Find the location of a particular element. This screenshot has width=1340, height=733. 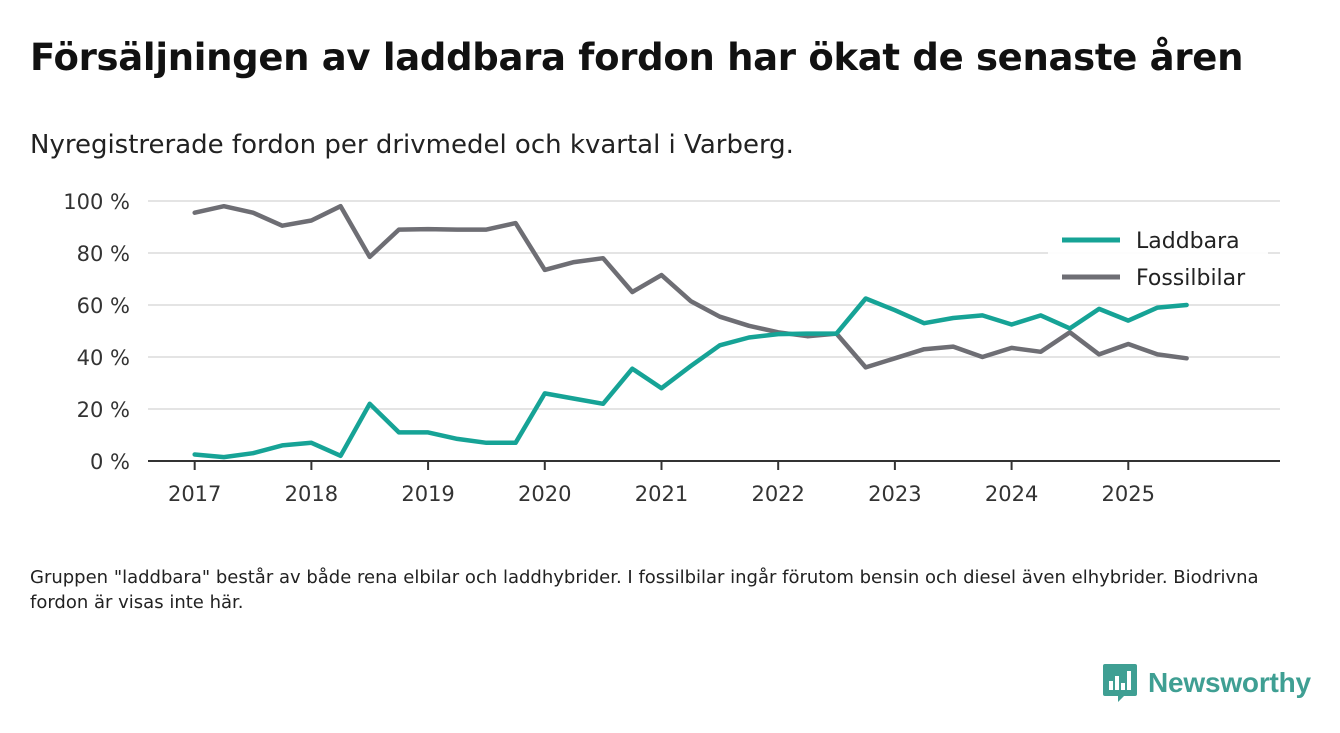

y-tick-label: 20 % is located at coordinates (103, 410).